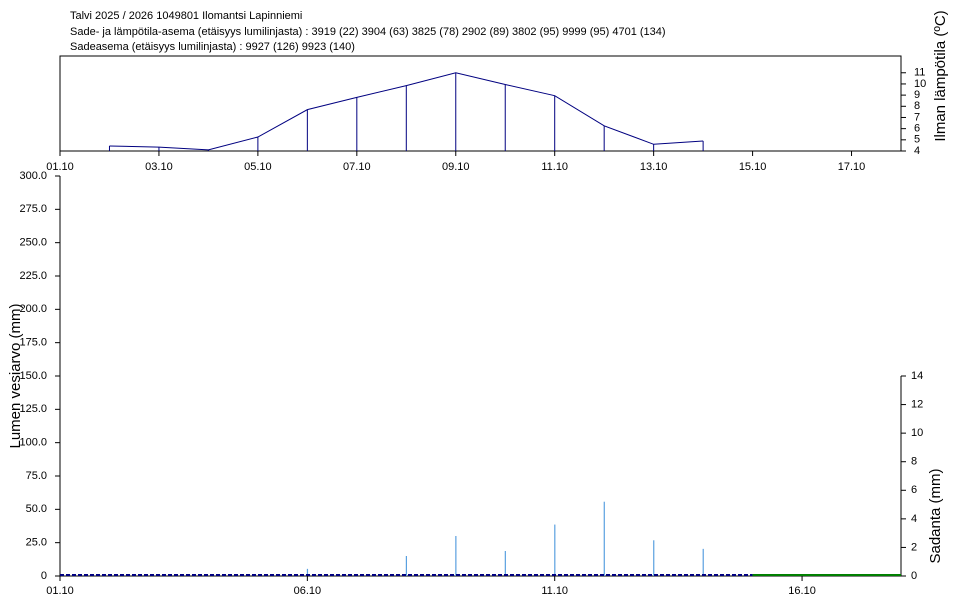  I want to click on y-tick-label: 6, so click(917, 129).